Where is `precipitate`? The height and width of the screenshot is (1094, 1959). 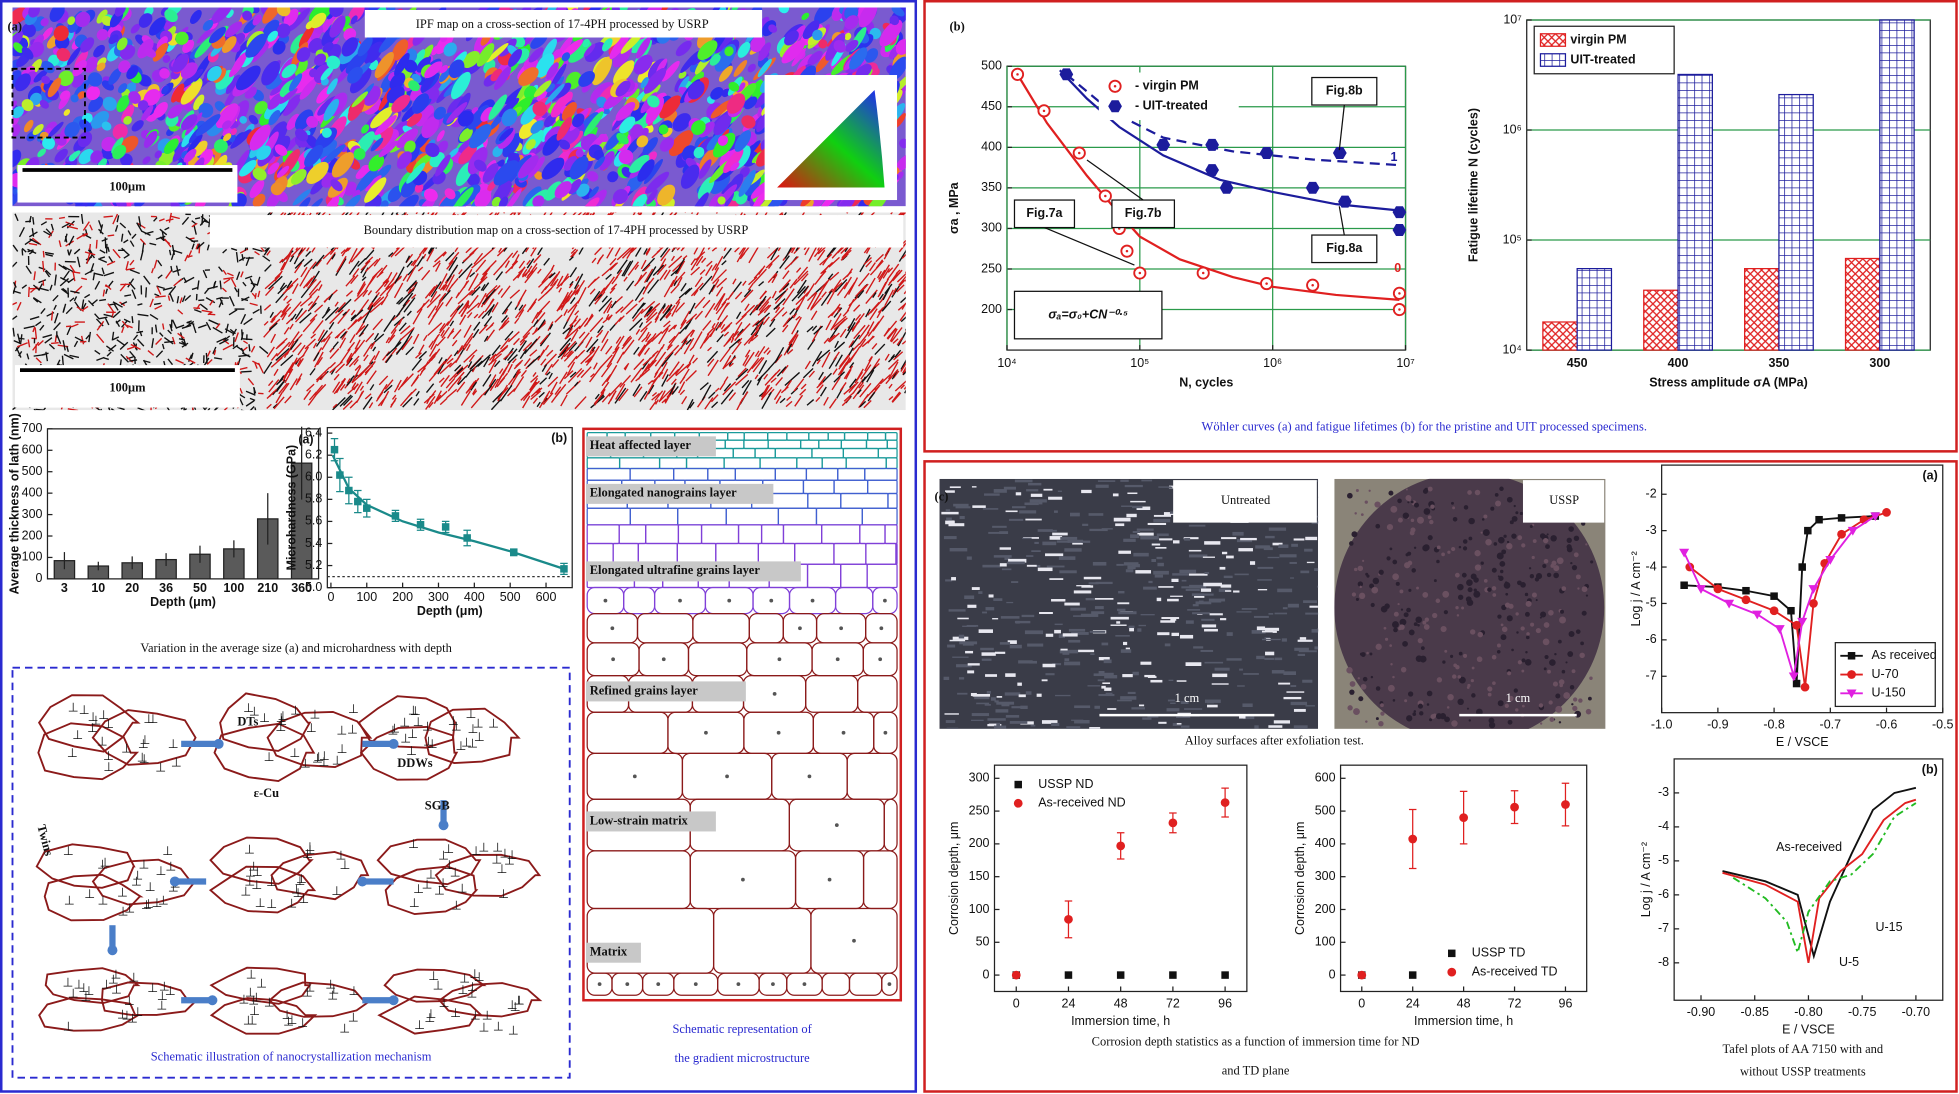 precipitate is located at coordinates (599, 984).